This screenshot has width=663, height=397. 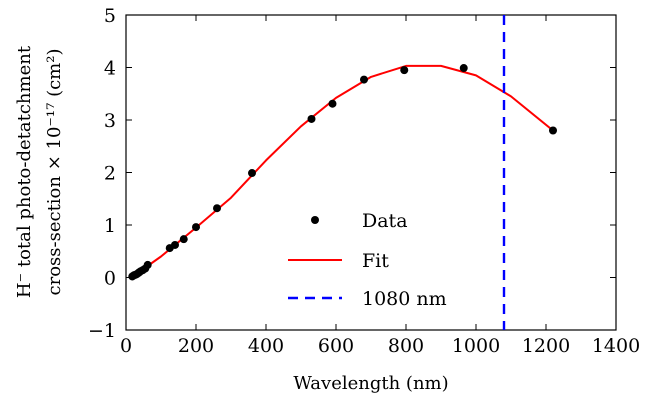 What do you see at coordinates (110, 226) in the screenshot?
I see `y-tick-label: 1` at bounding box center [110, 226].